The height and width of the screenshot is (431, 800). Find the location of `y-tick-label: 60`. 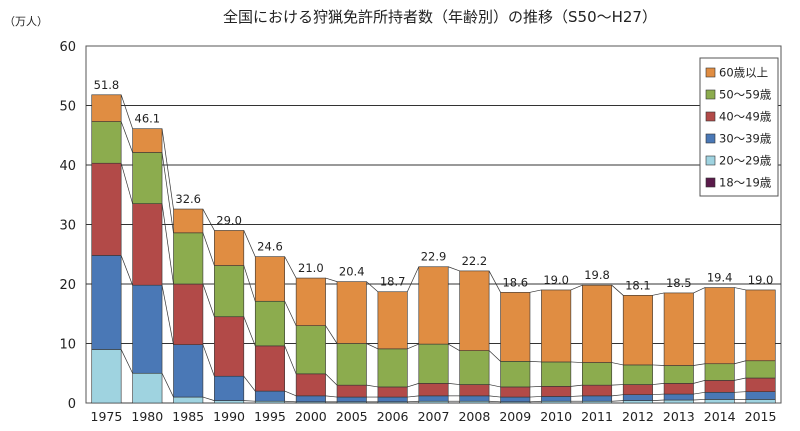

y-tick-label: 60 is located at coordinates (67, 47).